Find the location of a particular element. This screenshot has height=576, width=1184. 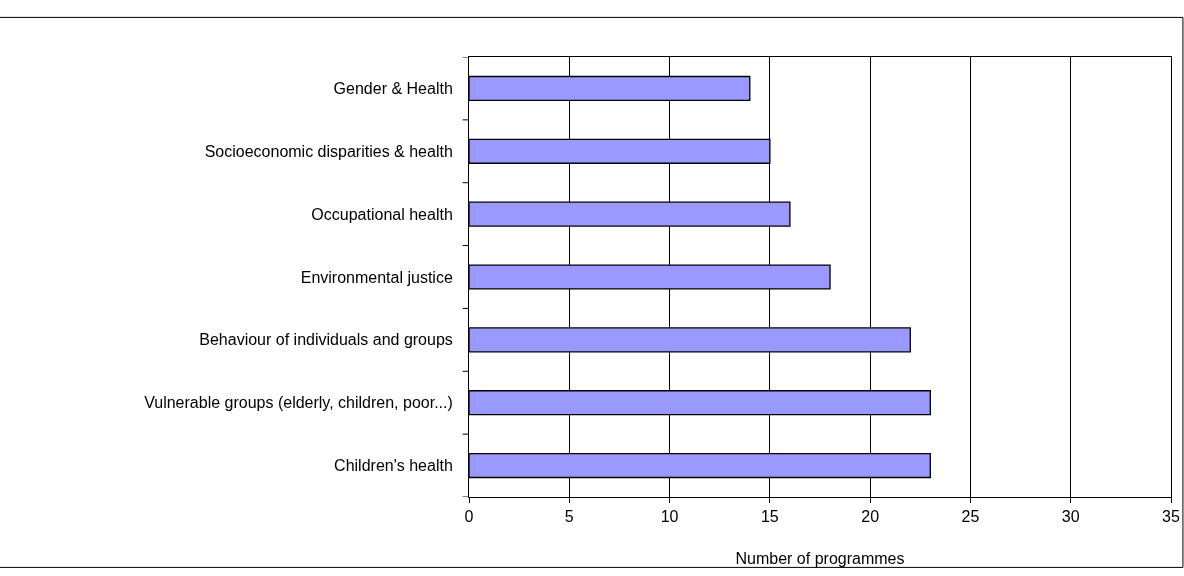

y-tick-label: Occupational health is located at coordinates (382, 214).